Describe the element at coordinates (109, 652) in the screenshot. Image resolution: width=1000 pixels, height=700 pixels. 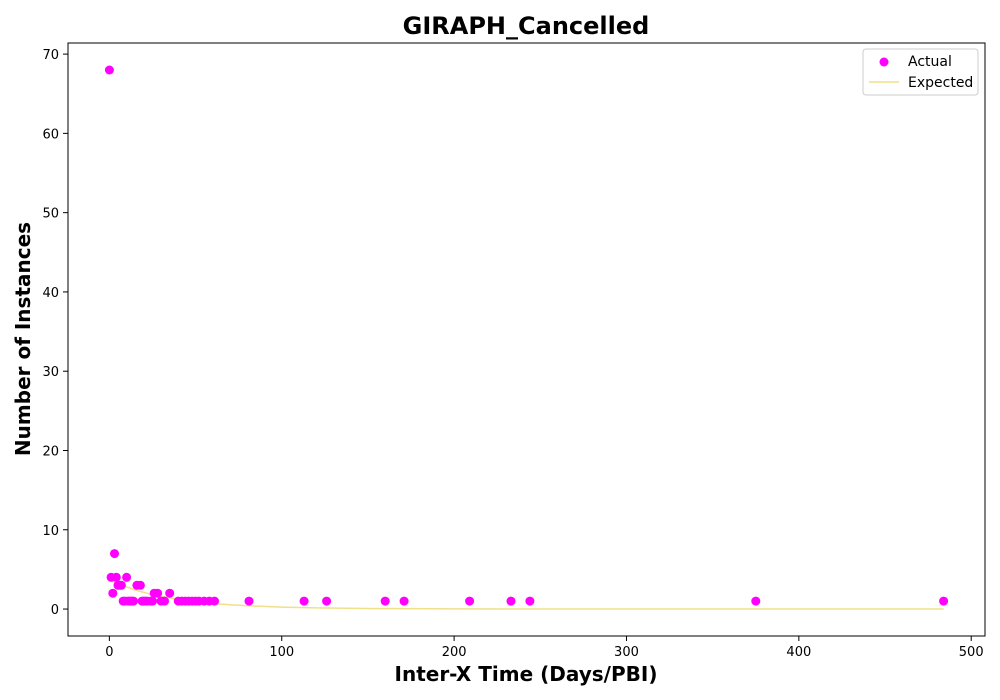
I see `x-tick-label: 0` at that location.